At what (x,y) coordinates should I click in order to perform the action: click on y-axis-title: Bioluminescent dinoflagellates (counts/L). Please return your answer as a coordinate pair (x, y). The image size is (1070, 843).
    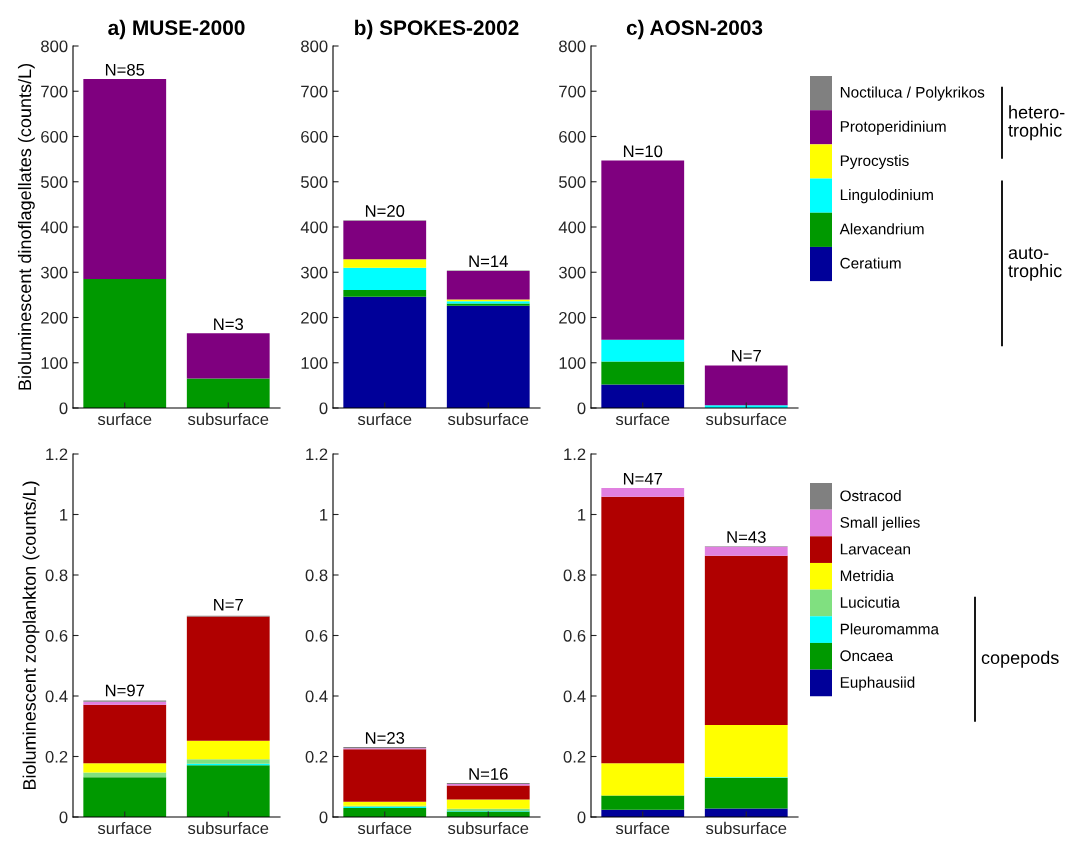
    Looking at the image, I should click on (26, 227).